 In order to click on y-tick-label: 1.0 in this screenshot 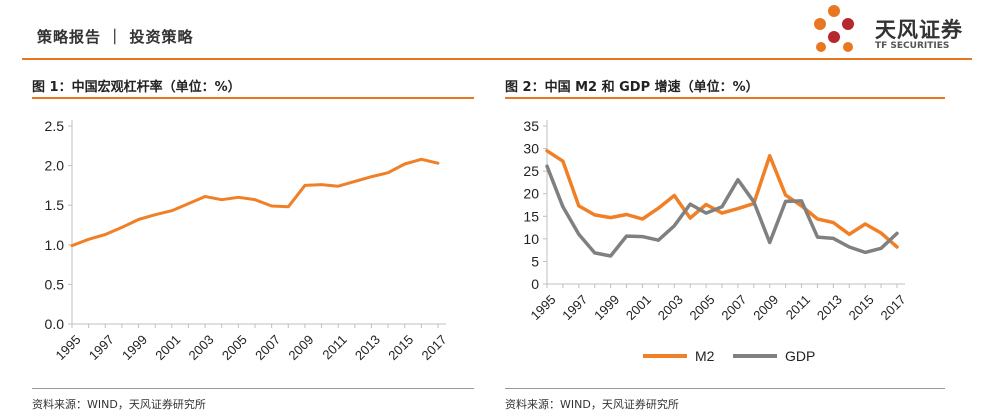, I will do `click(55, 245)`.